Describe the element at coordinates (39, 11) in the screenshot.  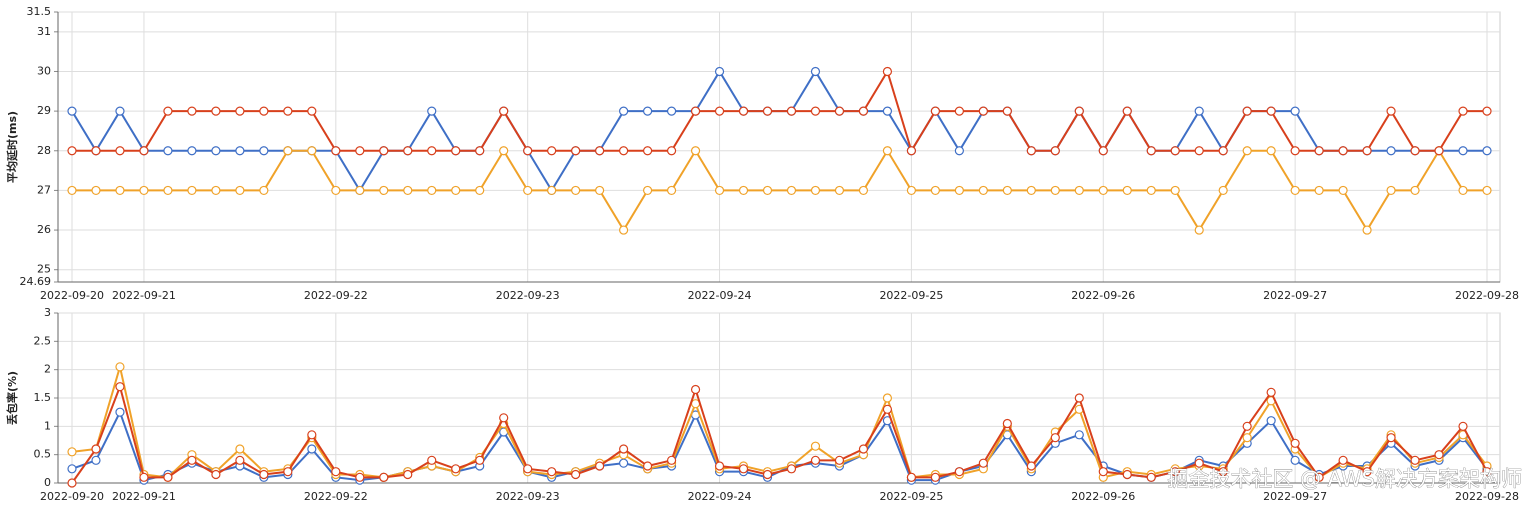
I see `y-tick-label: 31.5` at that location.